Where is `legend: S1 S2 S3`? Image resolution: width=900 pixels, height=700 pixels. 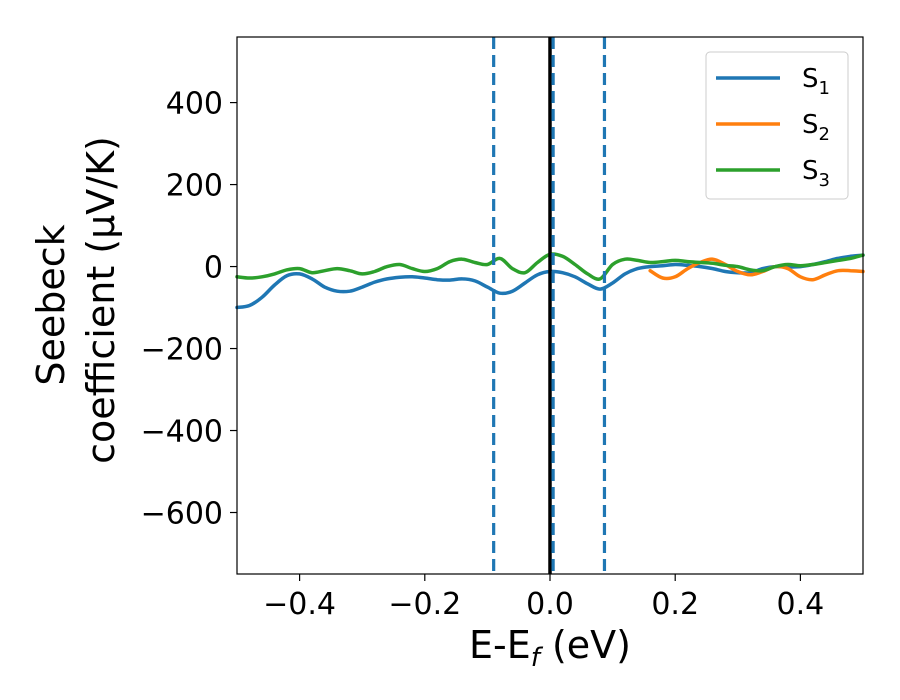 legend: S1 S2 S3 is located at coordinates (777, 125).